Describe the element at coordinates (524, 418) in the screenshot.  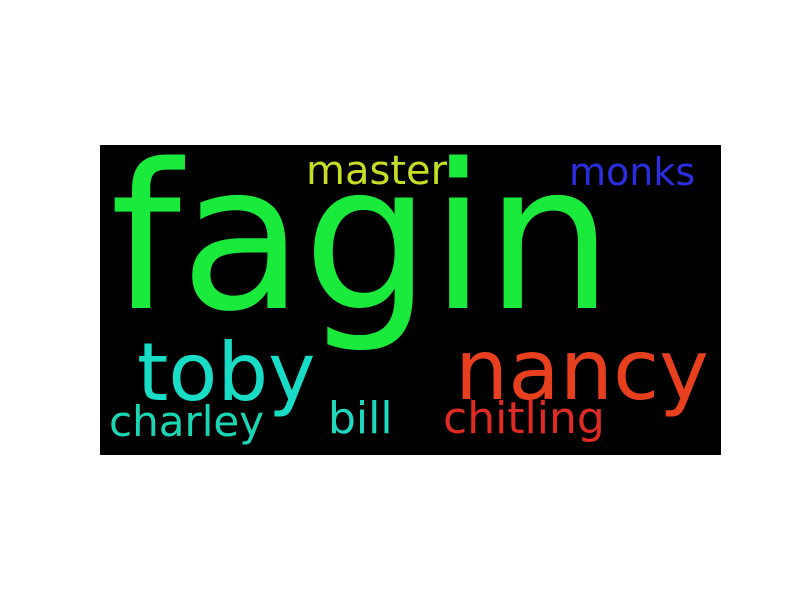
I see `word-chitling: chitling` at that location.